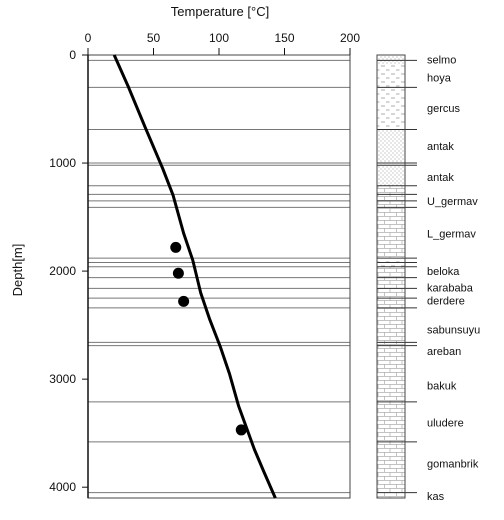  Describe the element at coordinates (453, 330) in the screenshot. I see `formation-label: sabunsuyu` at that location.